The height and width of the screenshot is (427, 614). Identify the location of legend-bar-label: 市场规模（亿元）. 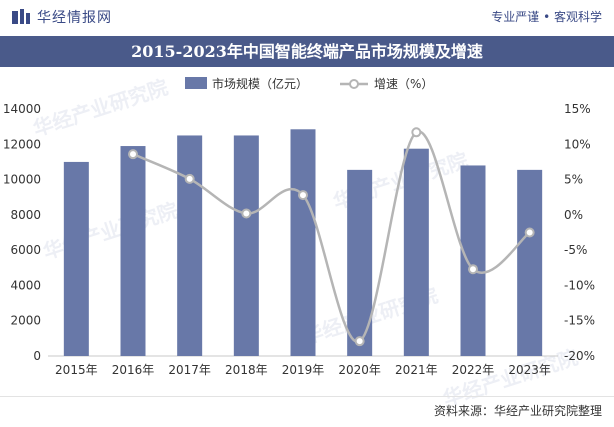
(260, 83).